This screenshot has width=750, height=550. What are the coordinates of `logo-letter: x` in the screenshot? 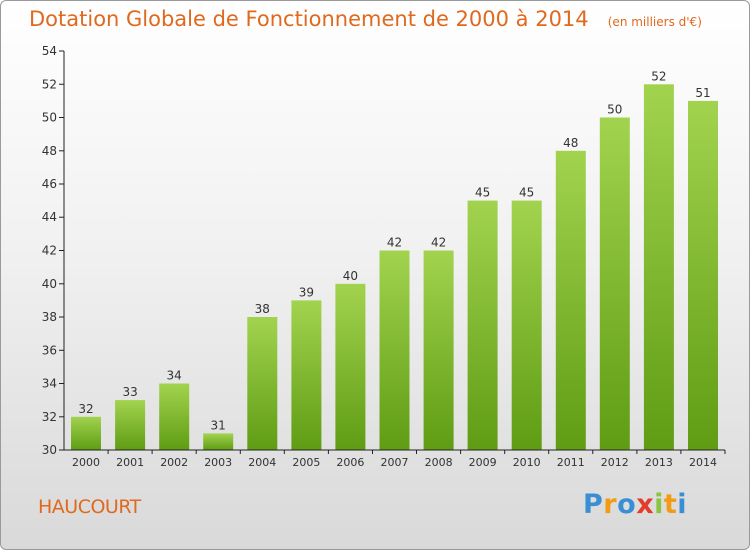 It's located at (645, 504).